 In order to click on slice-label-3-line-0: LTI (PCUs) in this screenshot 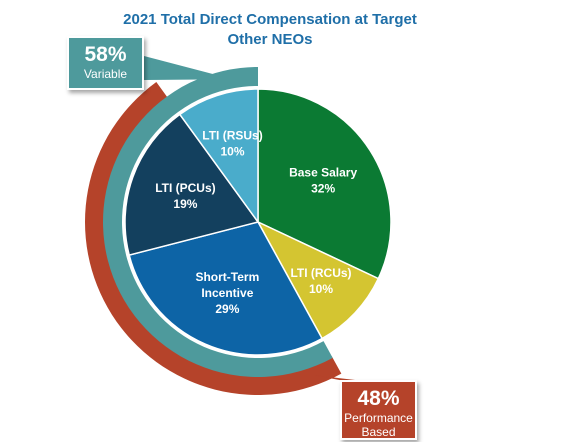, I will do `click(185, 188)`.